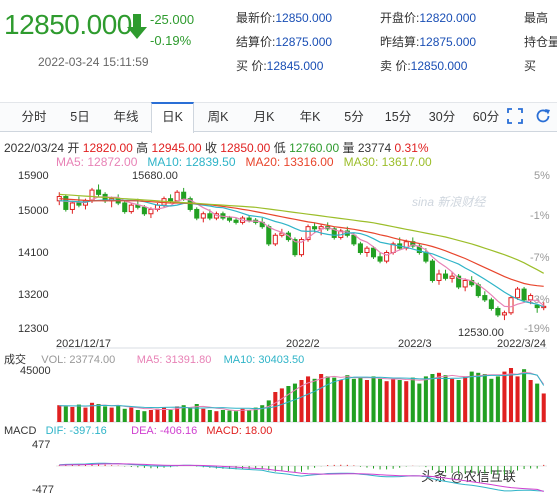 The image size is (557, 495). What do you see at coordinates (73, 148) in the screenshot?
I see `open-label: 开` at bounding box center [73, 148].